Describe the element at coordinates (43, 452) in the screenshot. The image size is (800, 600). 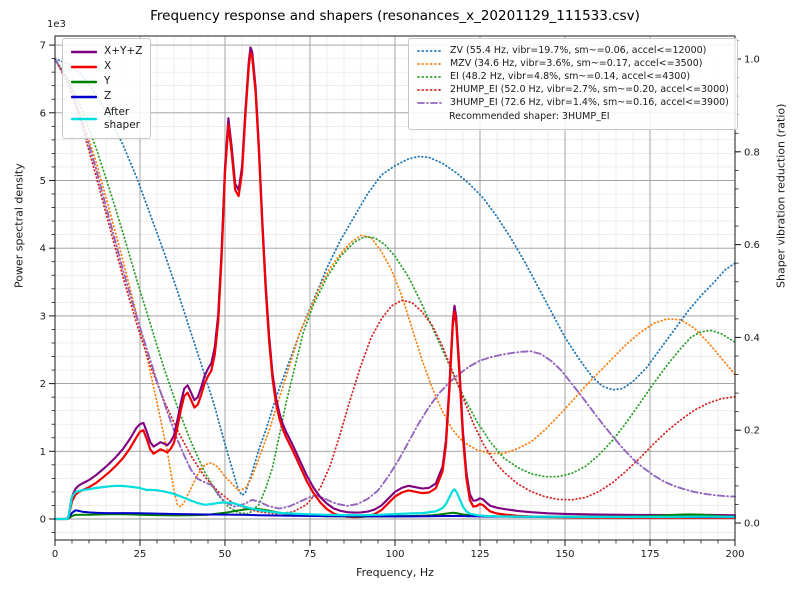
I see `left-y-tick-label: 1` at that location.